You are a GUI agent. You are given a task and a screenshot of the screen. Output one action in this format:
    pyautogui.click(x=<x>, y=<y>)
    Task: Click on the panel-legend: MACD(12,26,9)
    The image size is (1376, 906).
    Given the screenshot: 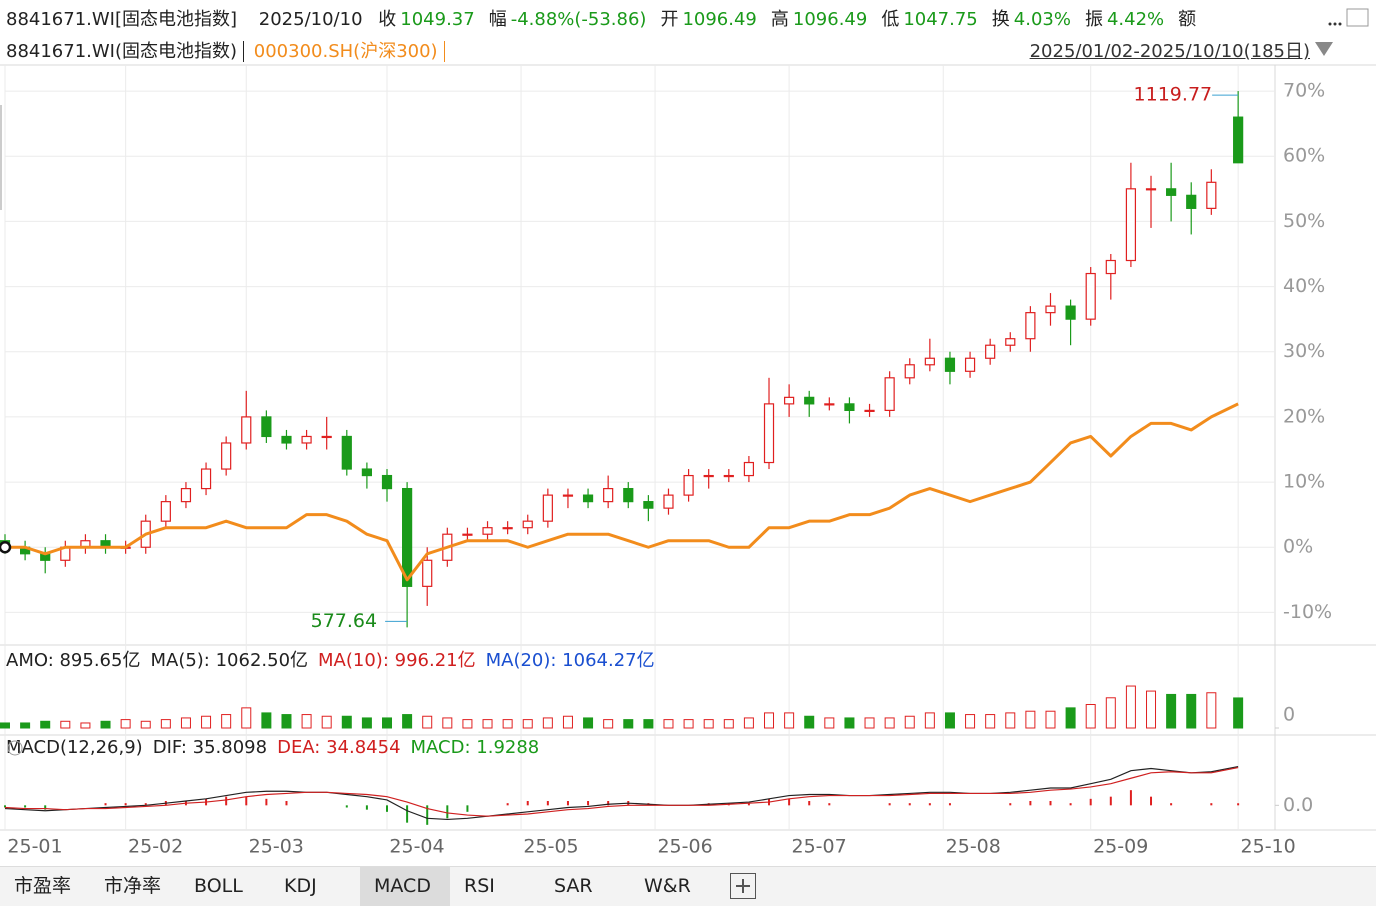 What is the action you would take?
    pyautogui.click(x=74, y=747)
    